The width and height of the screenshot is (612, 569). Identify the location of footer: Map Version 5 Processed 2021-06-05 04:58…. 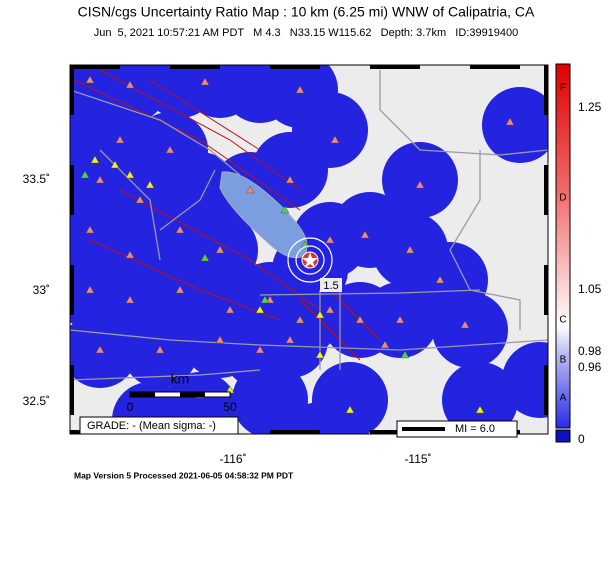
(184, 475).